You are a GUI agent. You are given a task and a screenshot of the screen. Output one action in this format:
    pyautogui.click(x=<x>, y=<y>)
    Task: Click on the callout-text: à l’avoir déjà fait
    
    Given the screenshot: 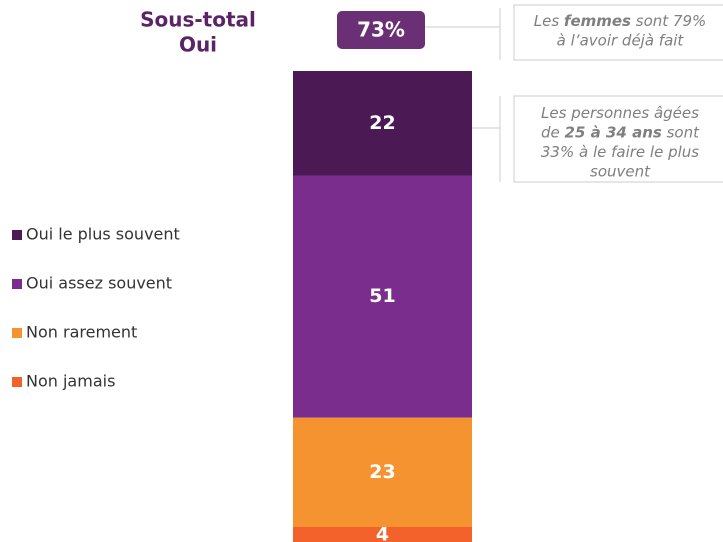 What is the action you would take?
    pyautogui.click(x=621, y=40)
    